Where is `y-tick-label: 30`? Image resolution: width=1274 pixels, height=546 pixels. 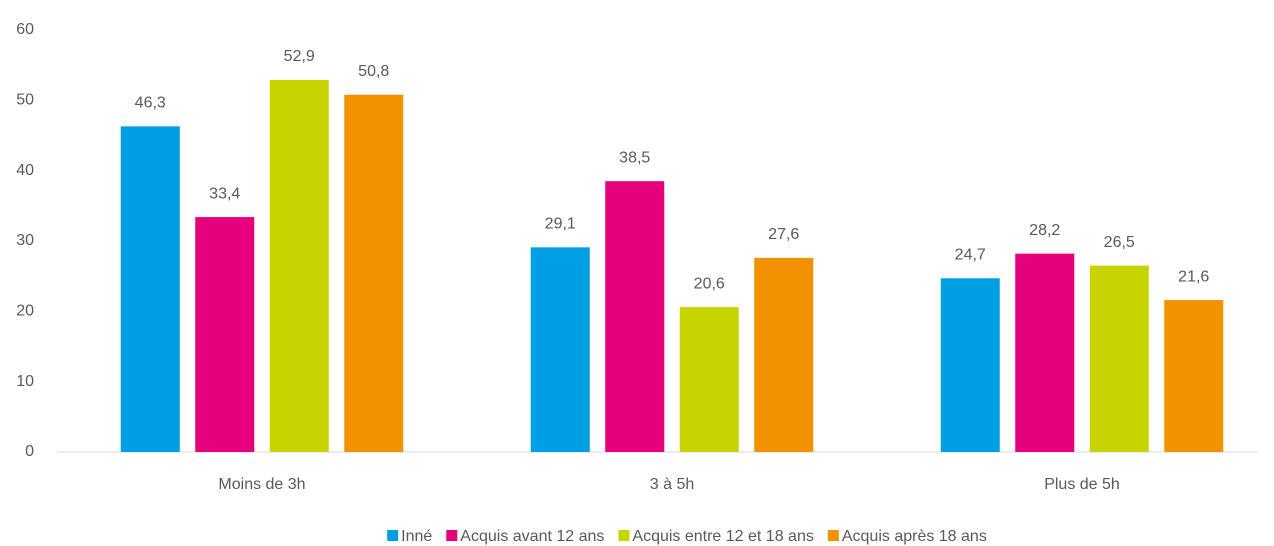 y-tick-label: 30 is located at coordinates (25, 240).